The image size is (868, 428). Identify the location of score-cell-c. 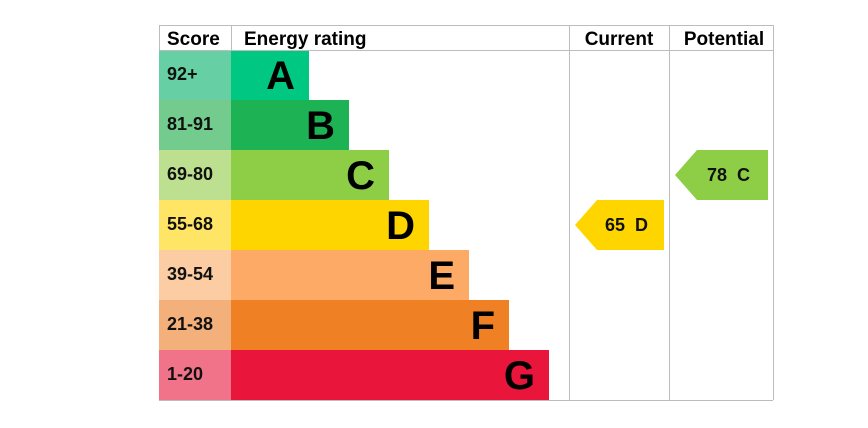
(195, 175).